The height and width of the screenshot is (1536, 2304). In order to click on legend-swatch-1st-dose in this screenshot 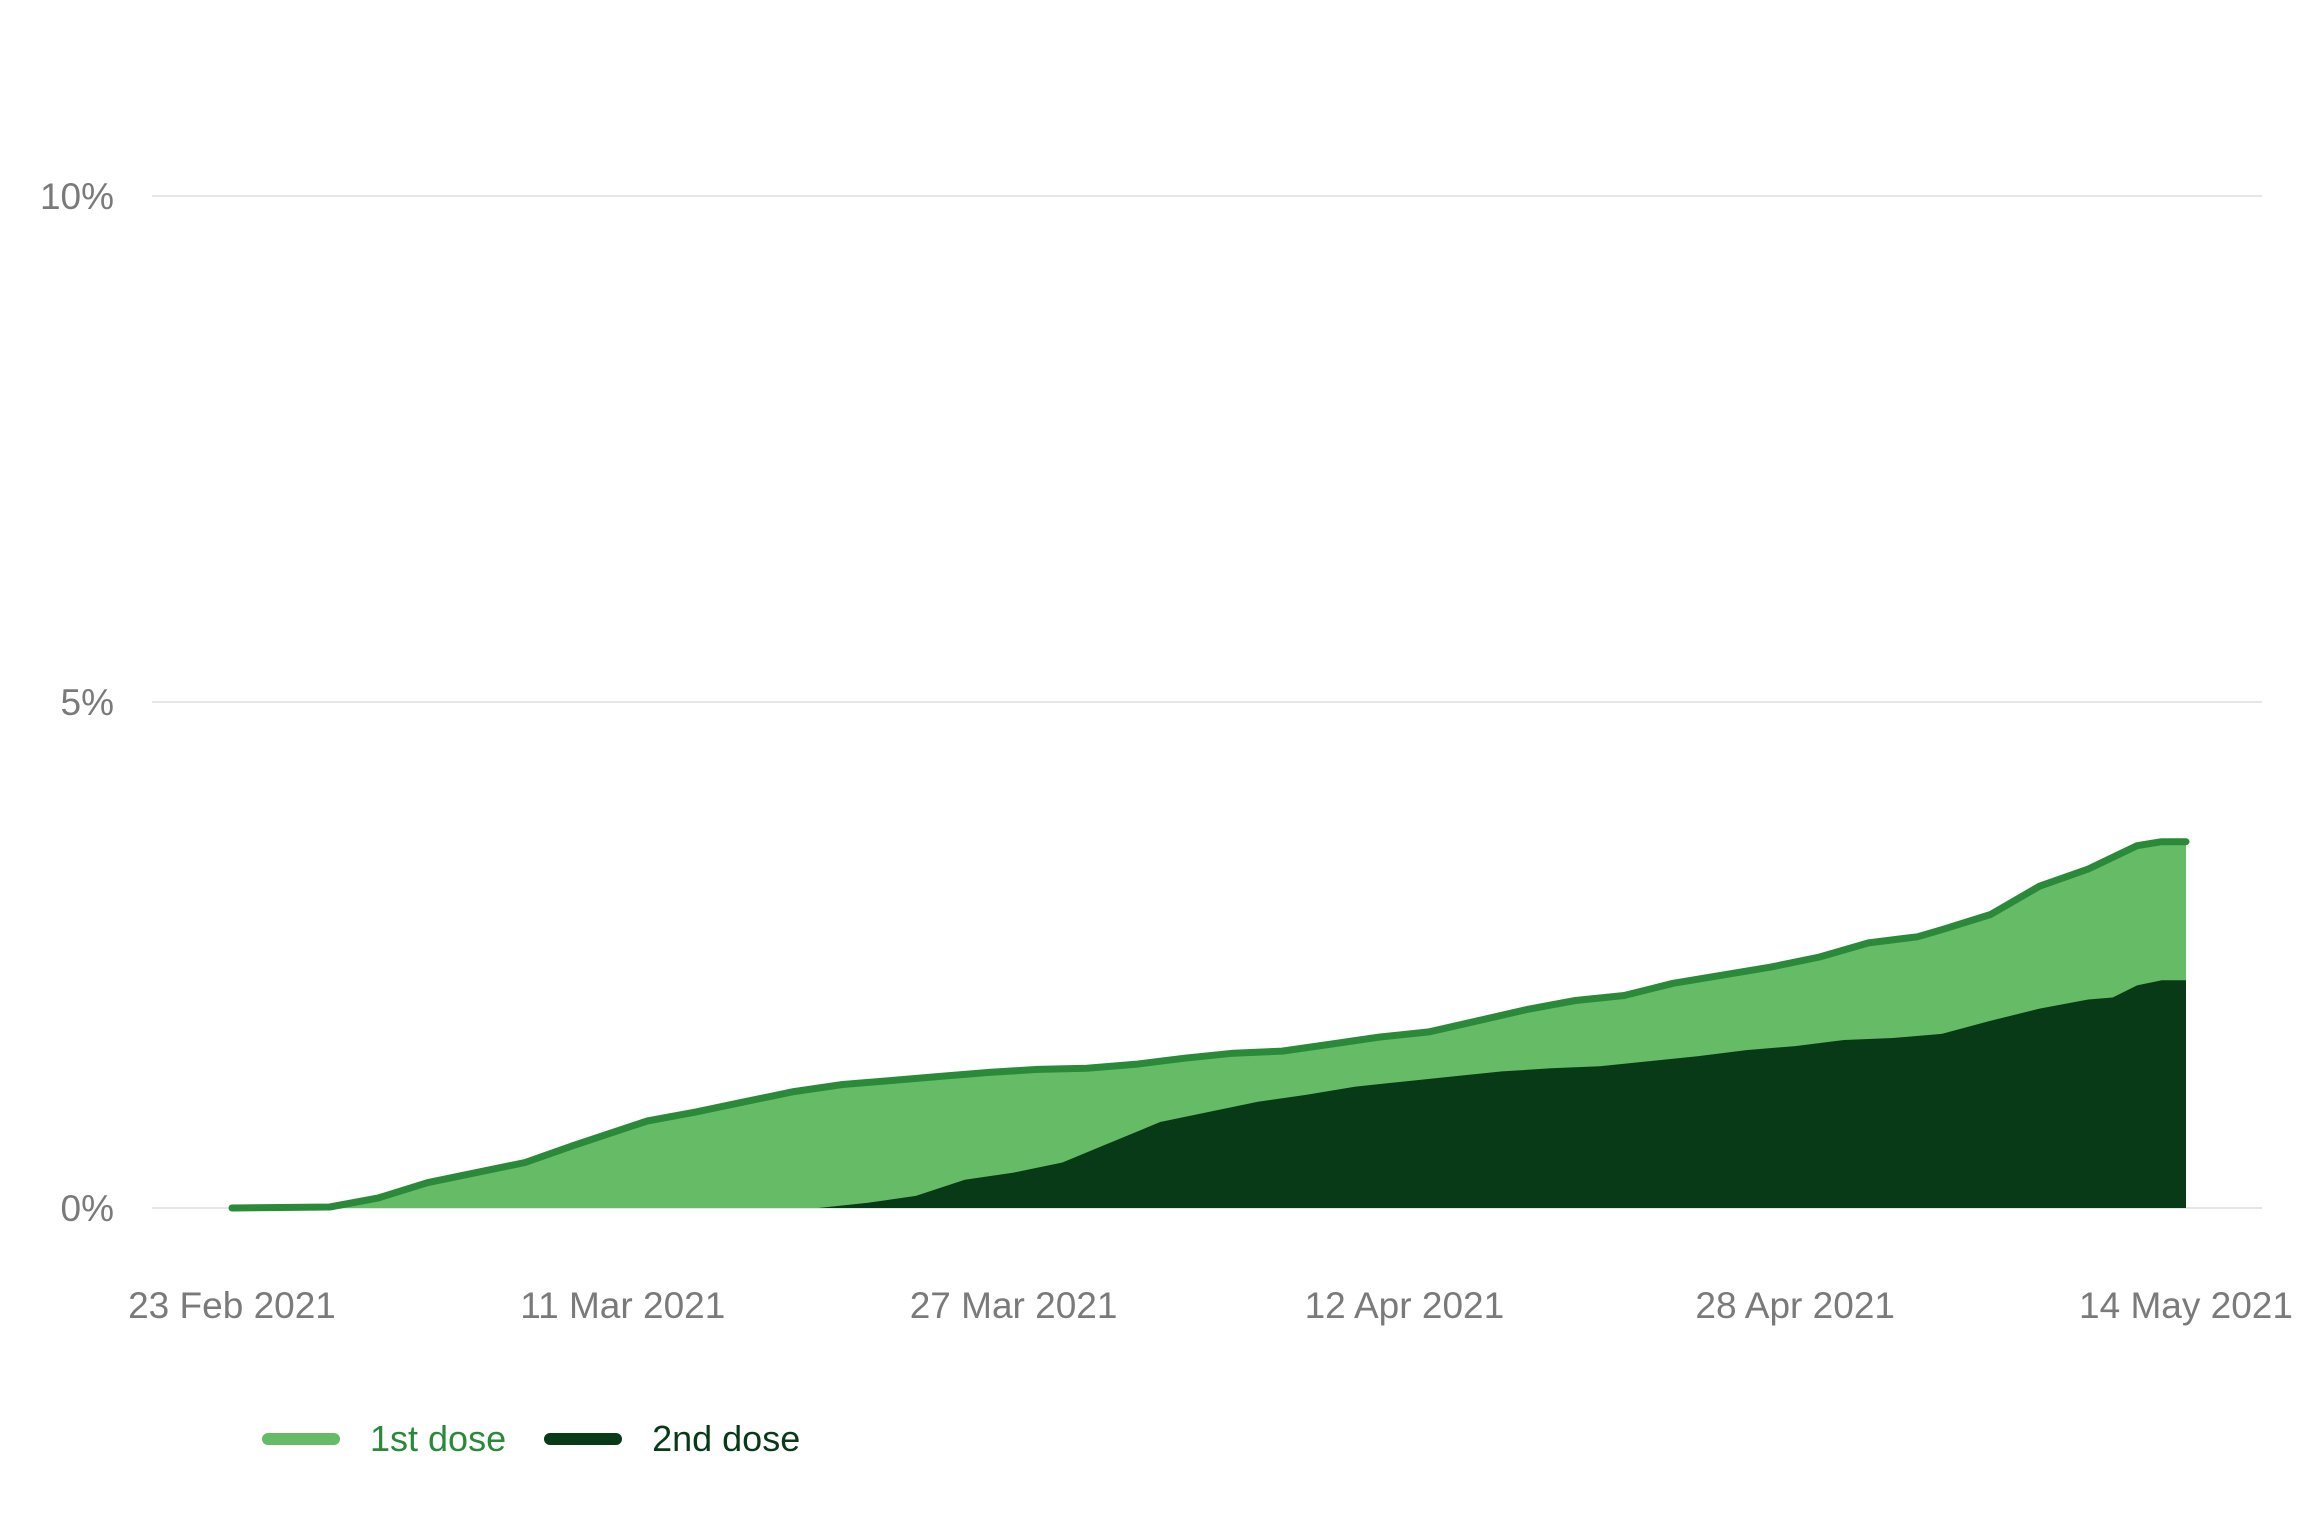, I will do `click(301, 1439)`.